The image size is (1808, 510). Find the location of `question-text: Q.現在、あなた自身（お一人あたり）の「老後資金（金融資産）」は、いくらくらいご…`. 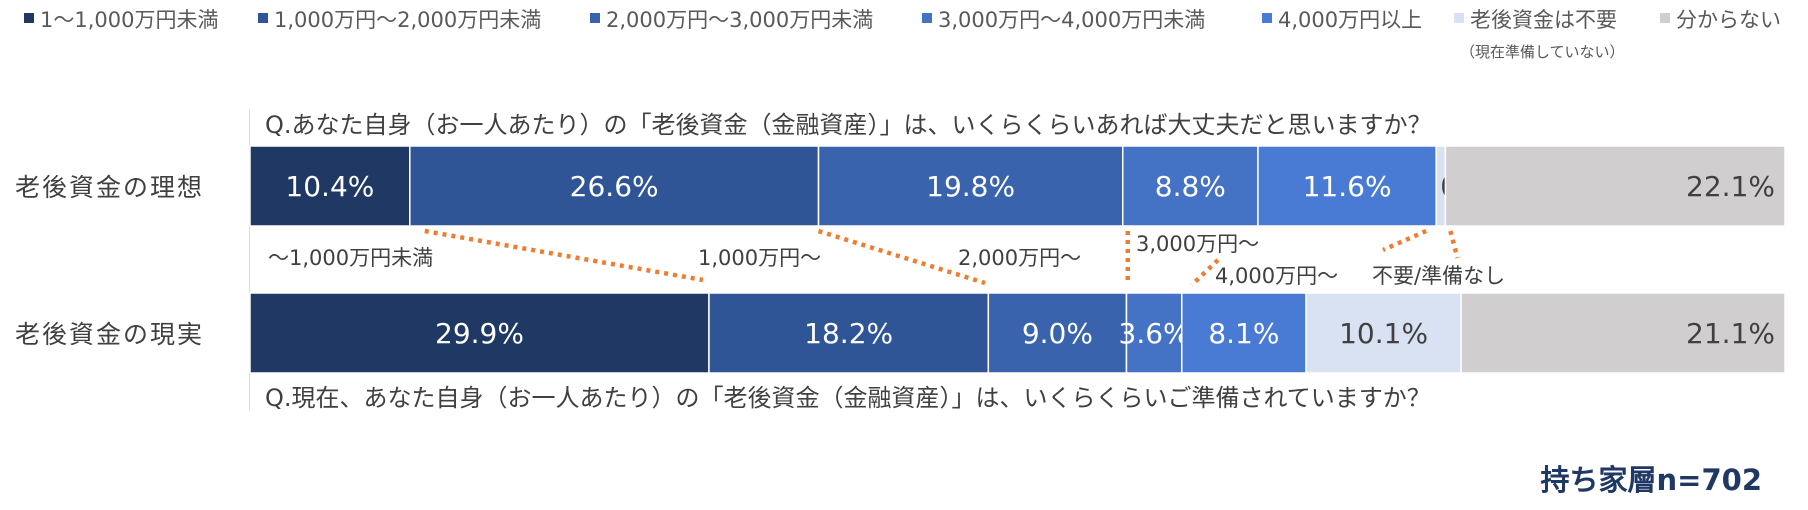

question-text: Q.現在、あなた自身（お一人あたり）の「老後資金（金融資産）」は、いくらくらいご… is located at coordinates (848, 398).